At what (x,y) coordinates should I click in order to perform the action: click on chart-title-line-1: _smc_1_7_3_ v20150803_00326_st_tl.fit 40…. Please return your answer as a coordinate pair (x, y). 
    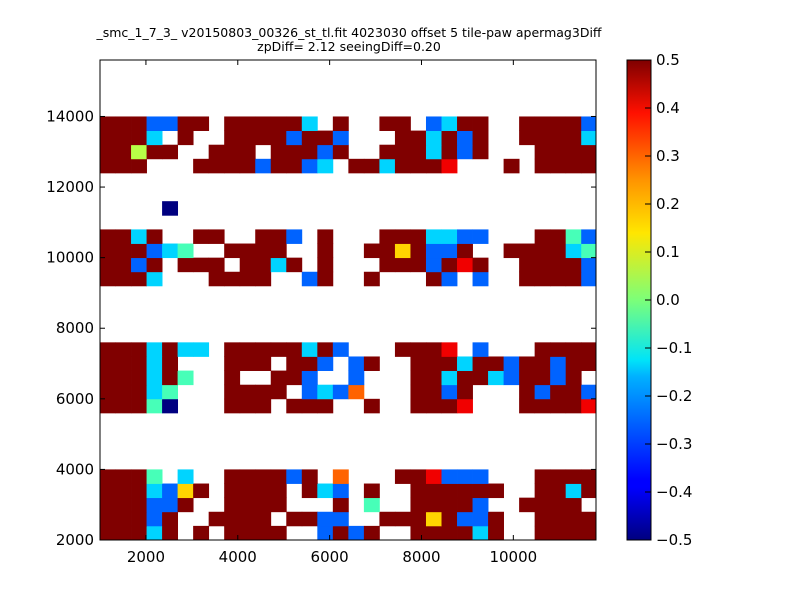
    Looking at the image, I should click on (348, 32).